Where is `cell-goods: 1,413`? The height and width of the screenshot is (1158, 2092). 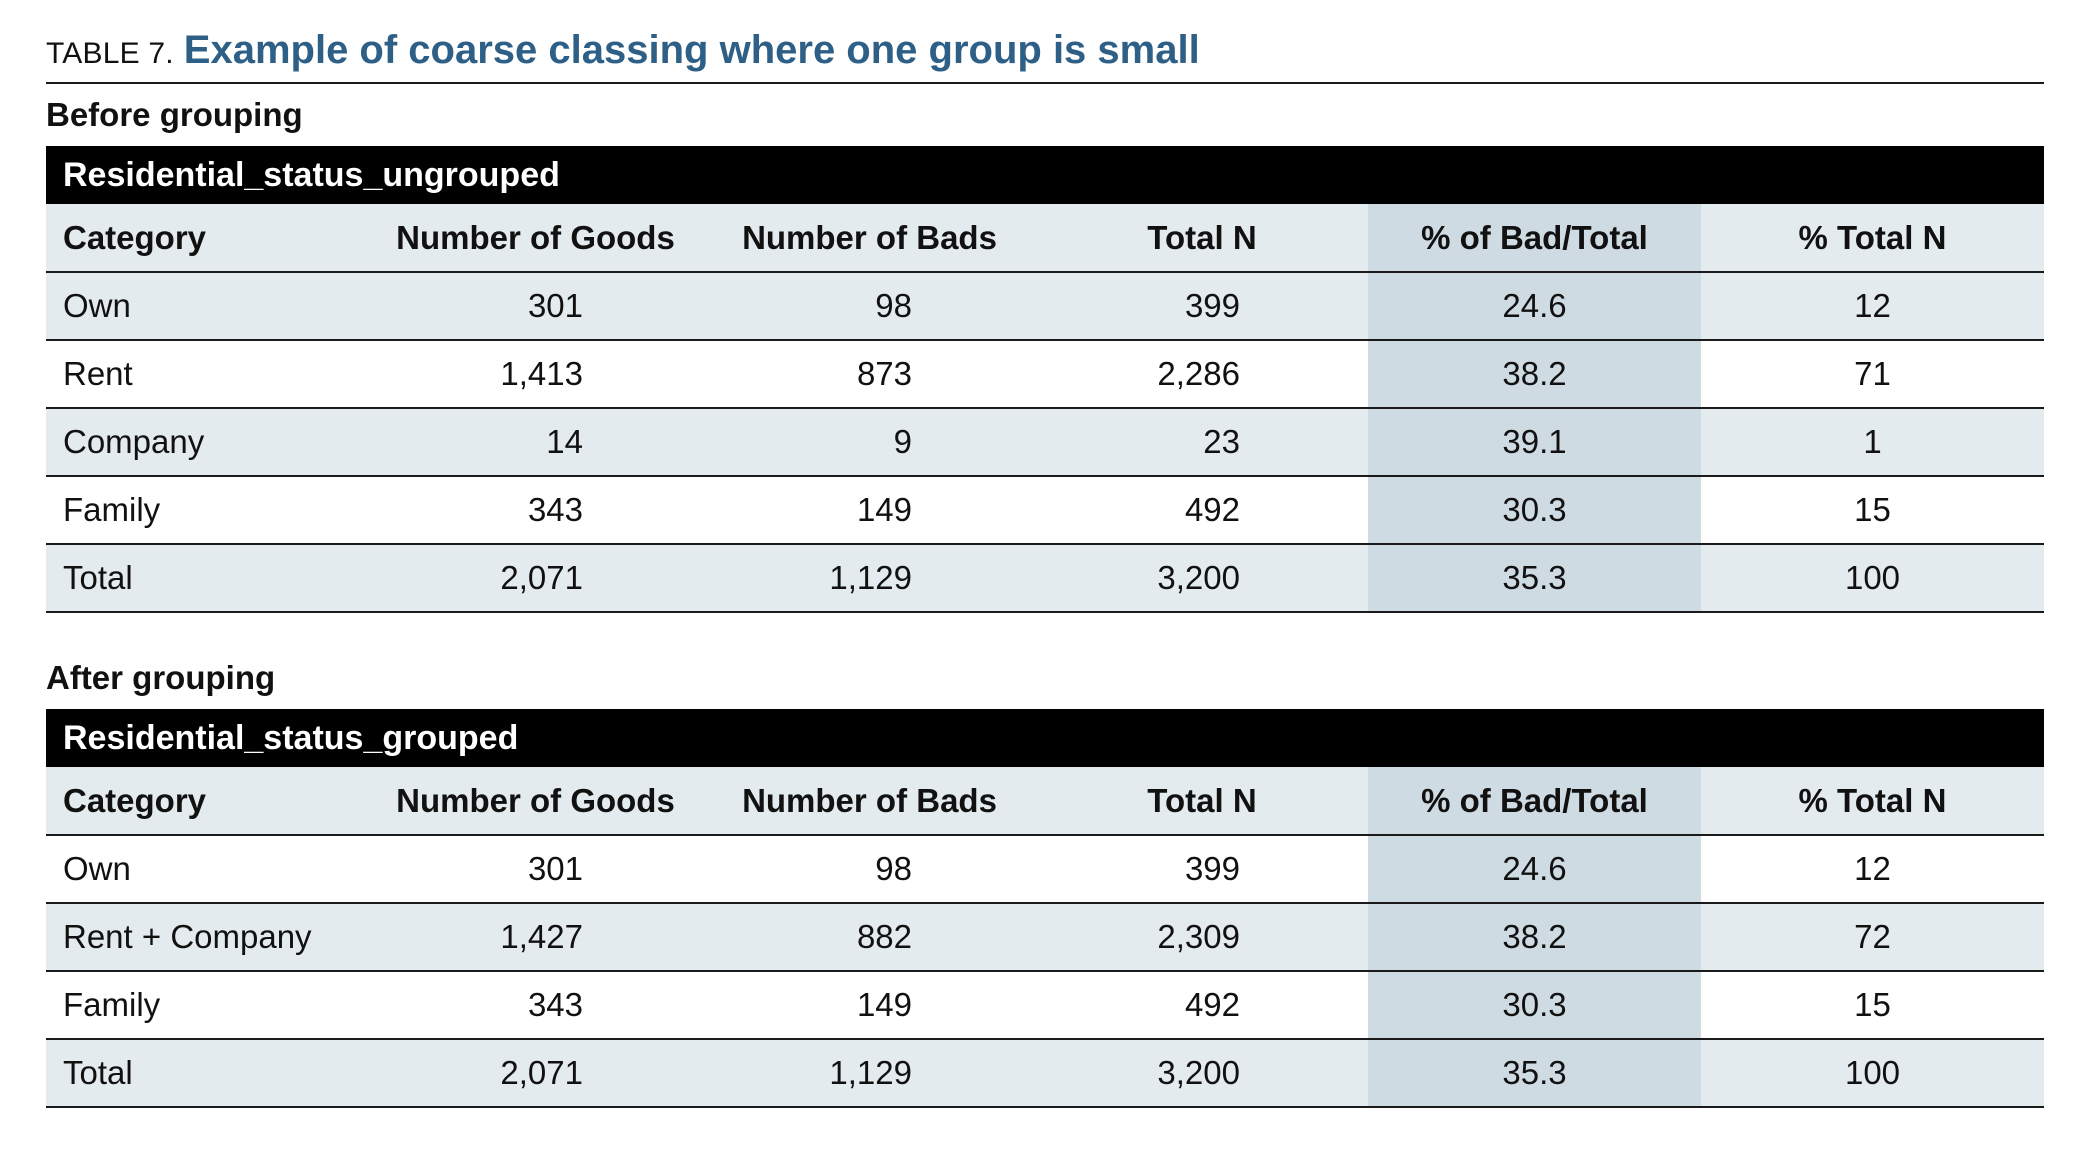
cell-goods: 1,413 is located at coordinates (535, 374).